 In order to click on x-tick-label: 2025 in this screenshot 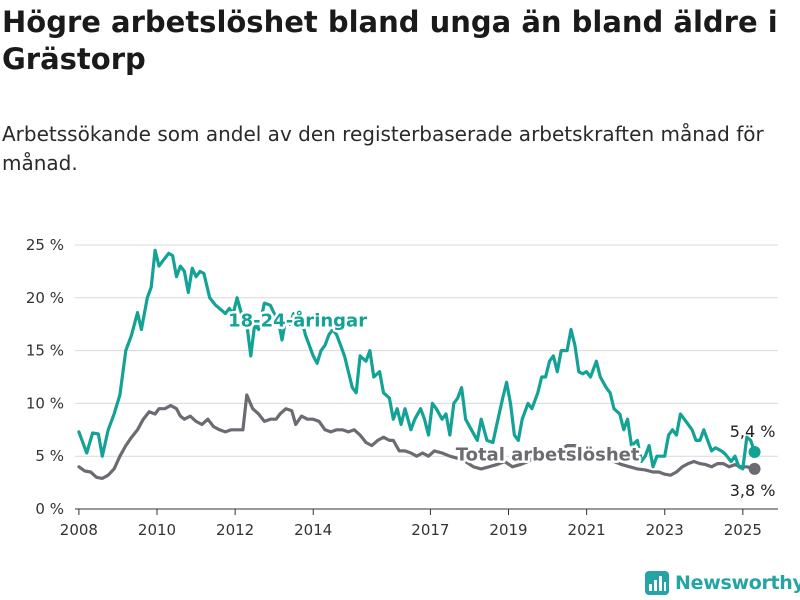, I will do `click(743, 530)`.